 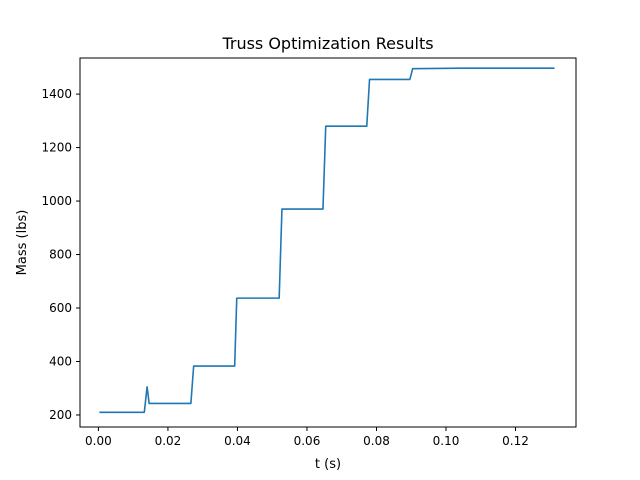 What do you see at coordinates (237, 441) in the screenshot?
I see `x-tick-label: 0.04` at bounding box center [237, 441].